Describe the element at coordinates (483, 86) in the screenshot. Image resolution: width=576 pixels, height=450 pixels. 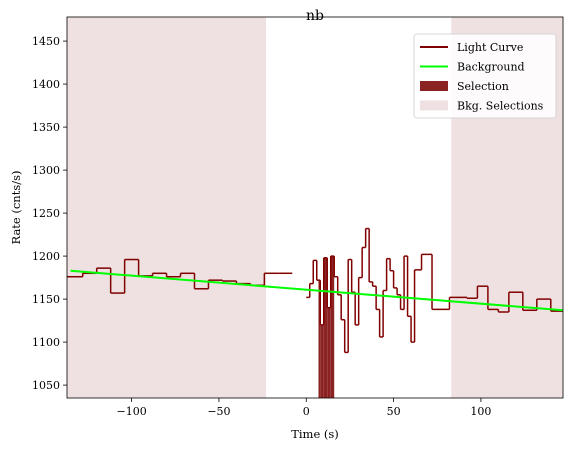
I see `legend-label: Selection` at that location.